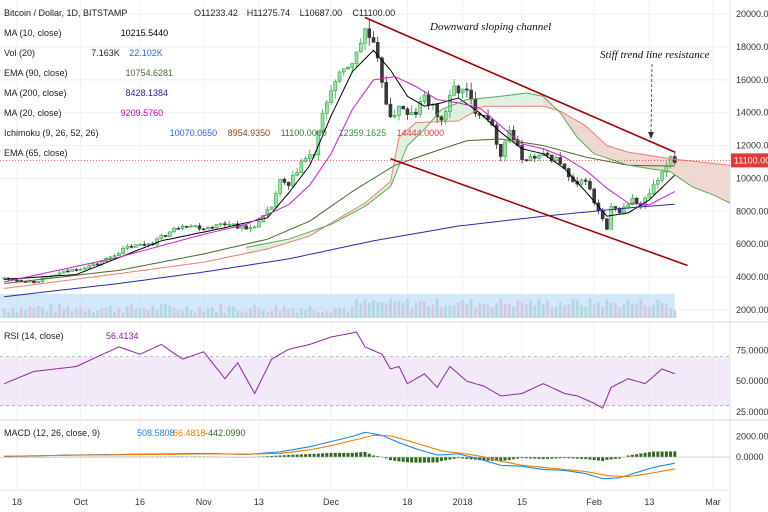 This screenshot has width=768, height=512. What do you see at coordinates (33, 33) in the screenshot?
I see `indicator-label: MA (10, close)` at bounding box center [33, 33].